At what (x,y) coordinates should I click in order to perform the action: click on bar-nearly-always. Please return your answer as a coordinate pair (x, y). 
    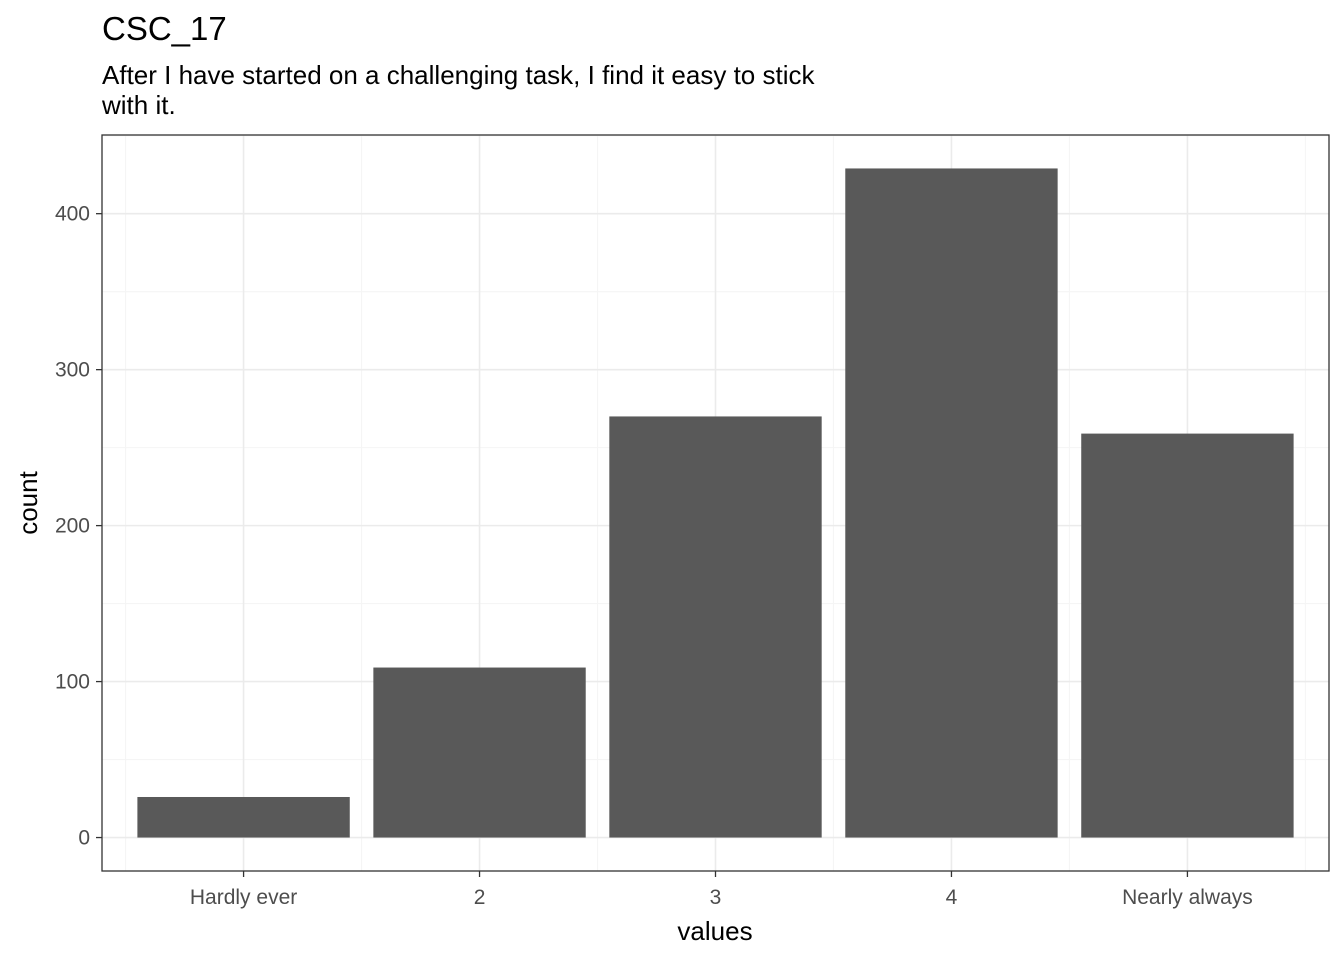
    Looking at the image, I should click on (1187, 635).